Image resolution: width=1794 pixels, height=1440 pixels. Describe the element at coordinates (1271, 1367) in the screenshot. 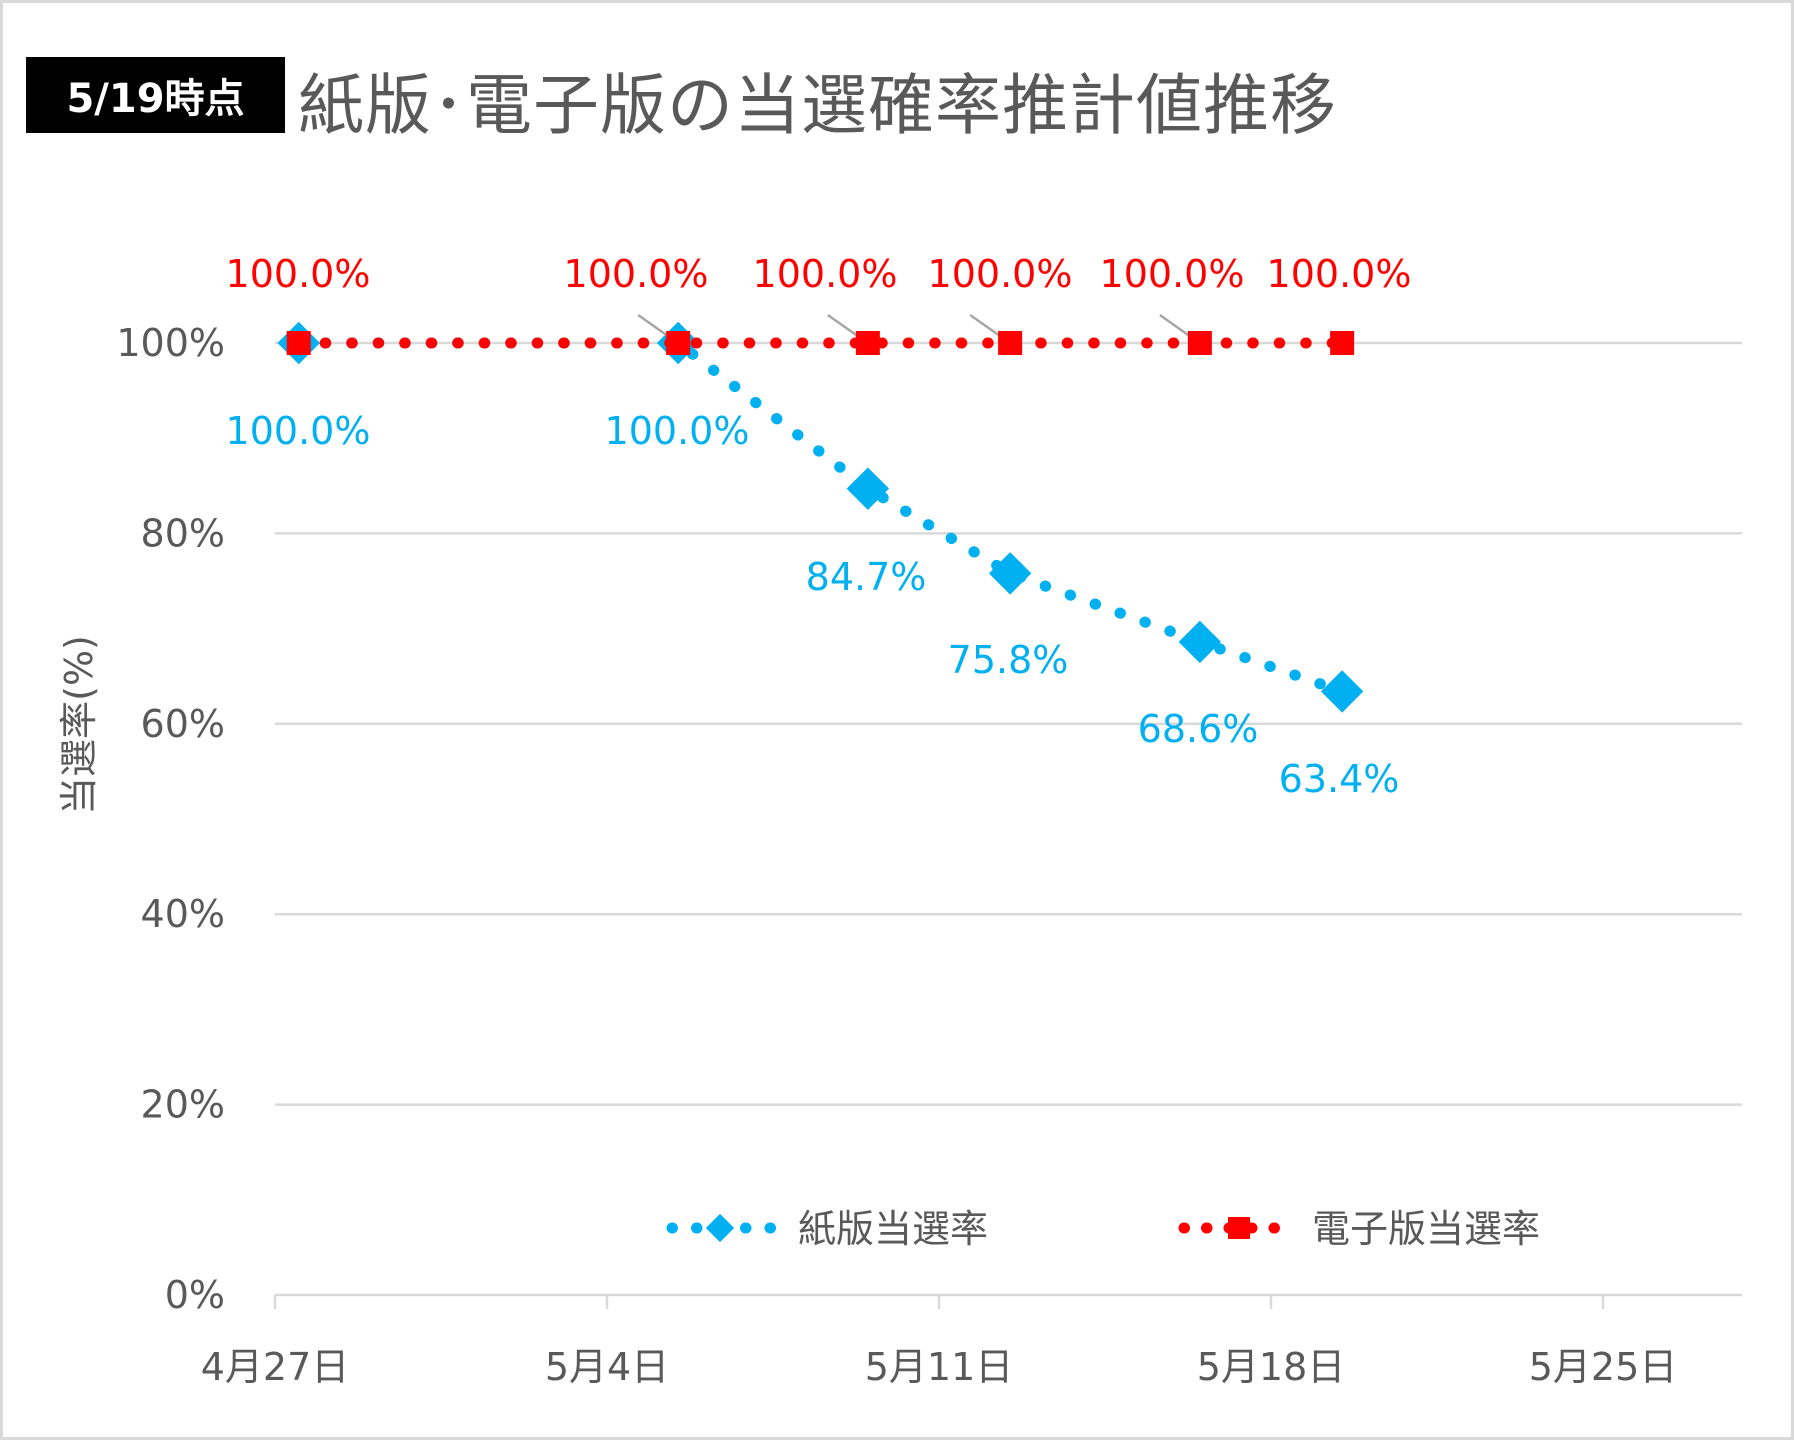

I see `x-tick-label: 5月18日` at that location.